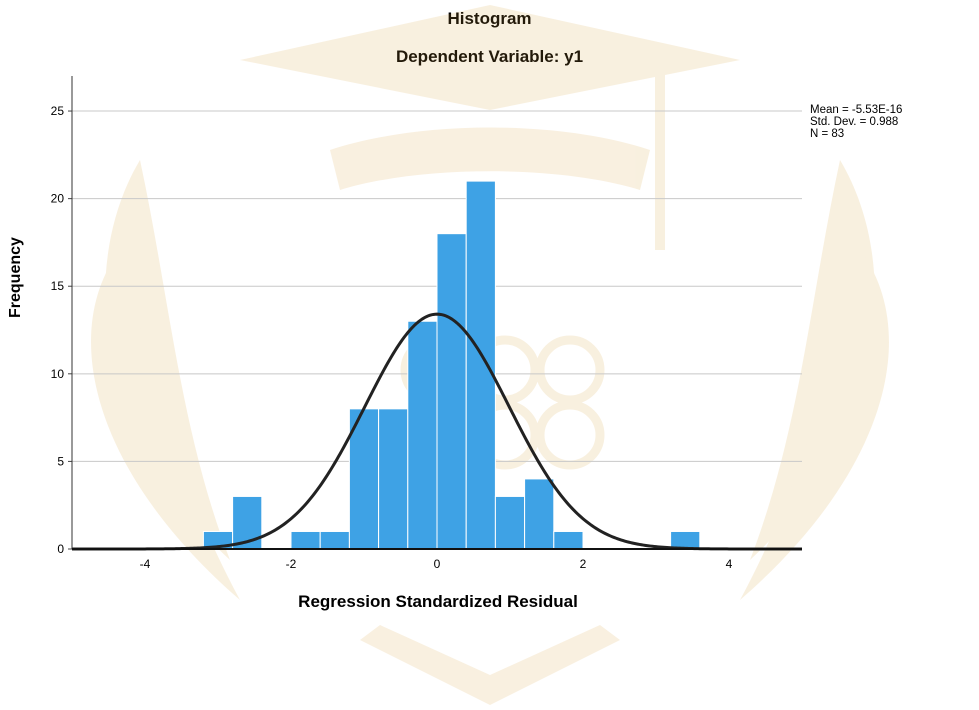 The width and height of the screenshot is (979, 710). Describe the element at coordinates (58, 374) in the screenshot. I see `y-tick-label: 10` at that location.